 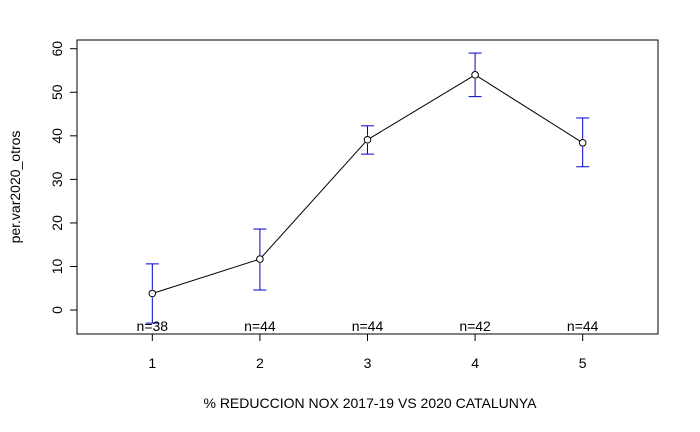 What do you see at coordinates (57, 266) in the screenshot?
I see `y-tick-label: 10` at bounding box center [57, 266].